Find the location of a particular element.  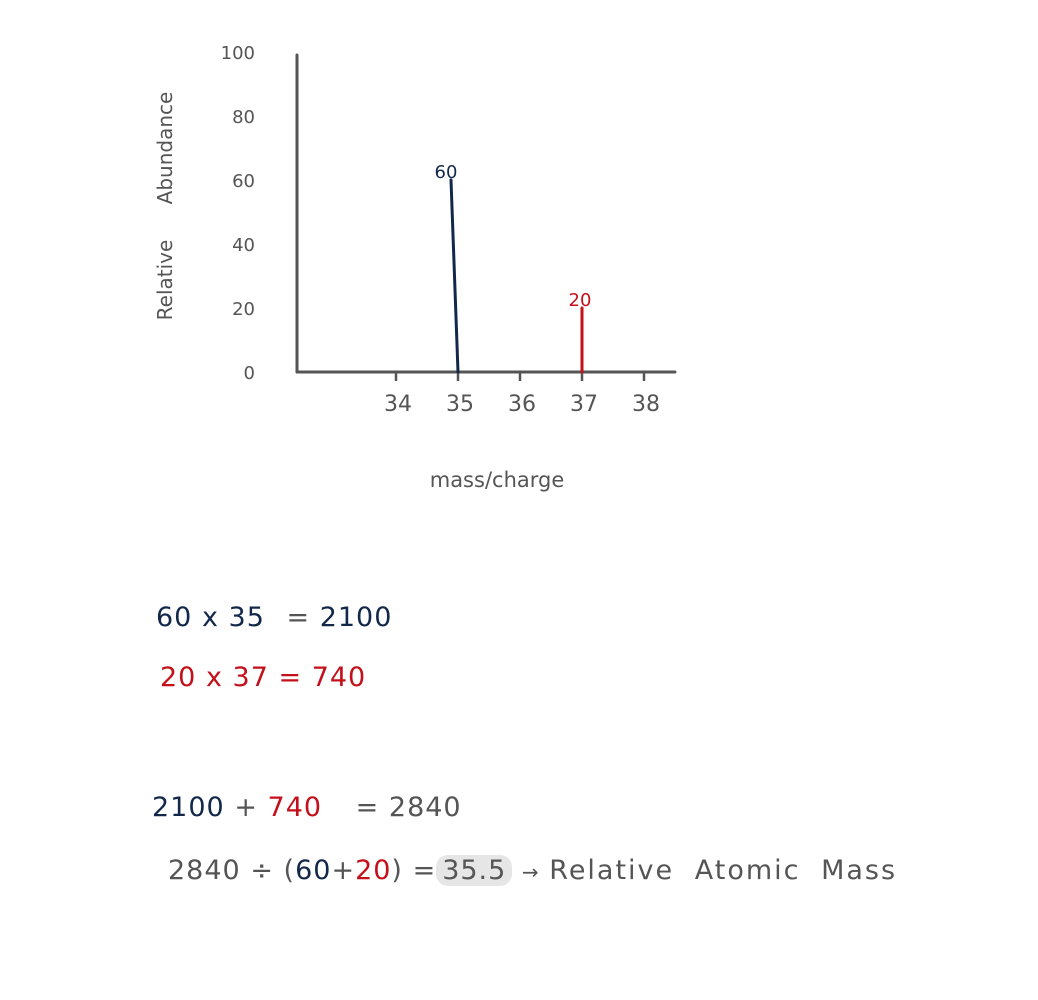

calc-close-paren: ) is located at coordinates (397, 870).